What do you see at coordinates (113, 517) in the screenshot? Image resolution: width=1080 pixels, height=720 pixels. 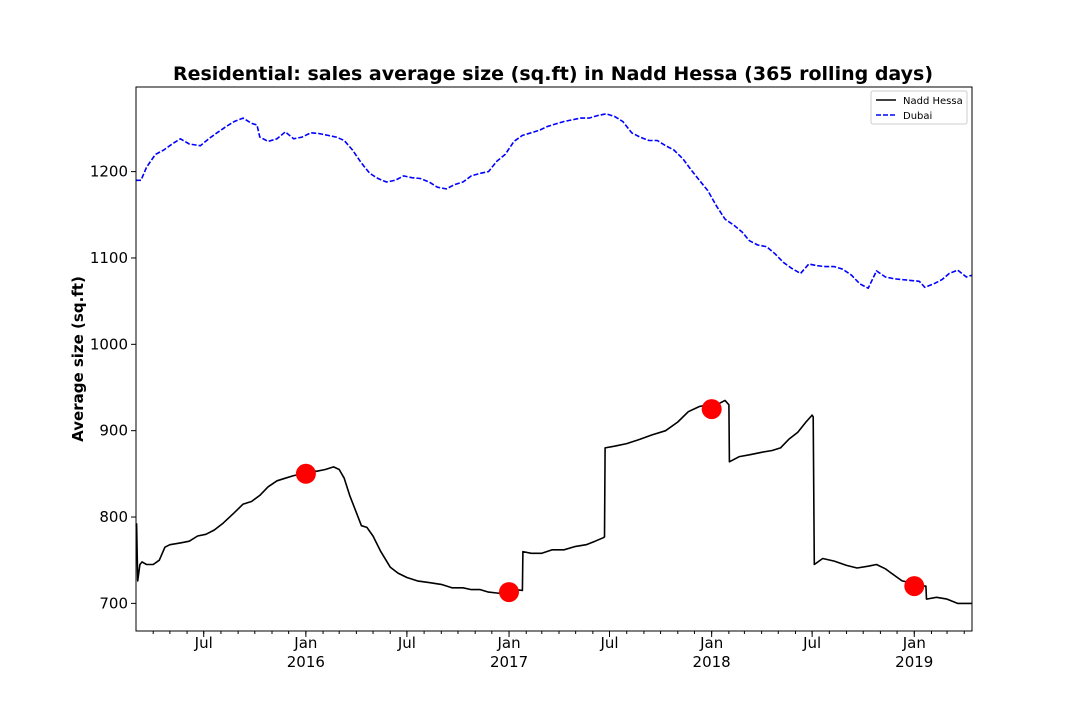 I see `y-tick-label: 800` at bounding box center [113, 517].